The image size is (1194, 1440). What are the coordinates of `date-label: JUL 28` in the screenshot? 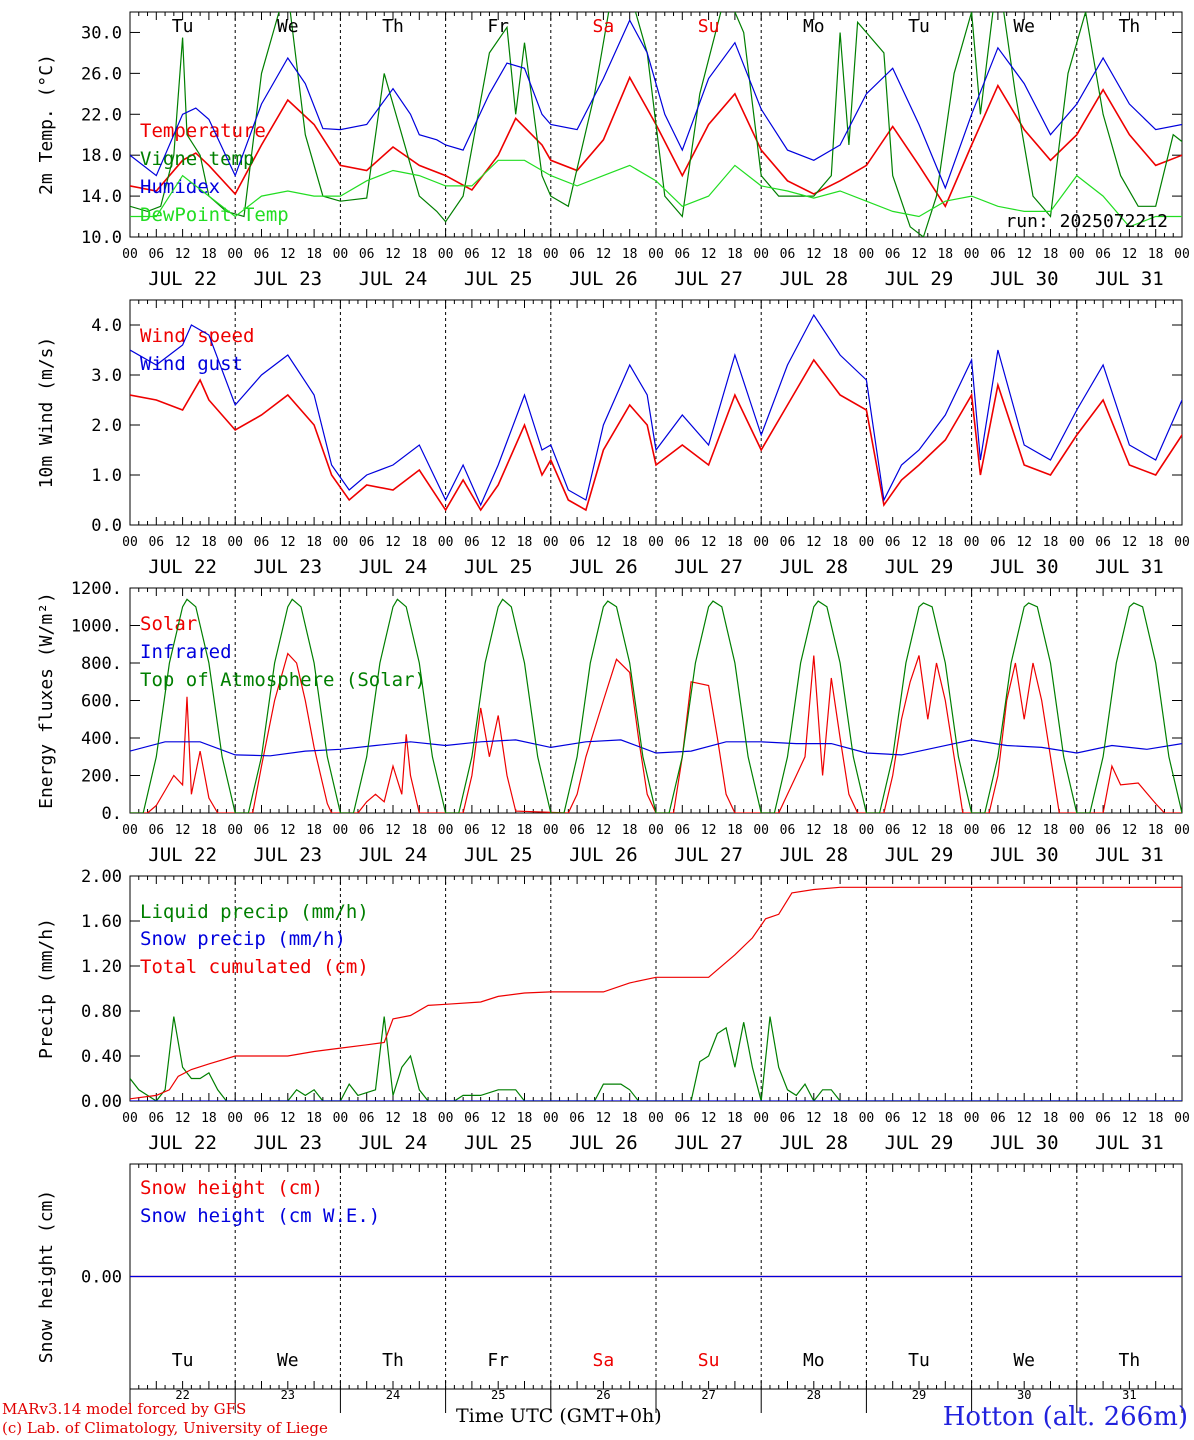 It's located at (813, 1143).